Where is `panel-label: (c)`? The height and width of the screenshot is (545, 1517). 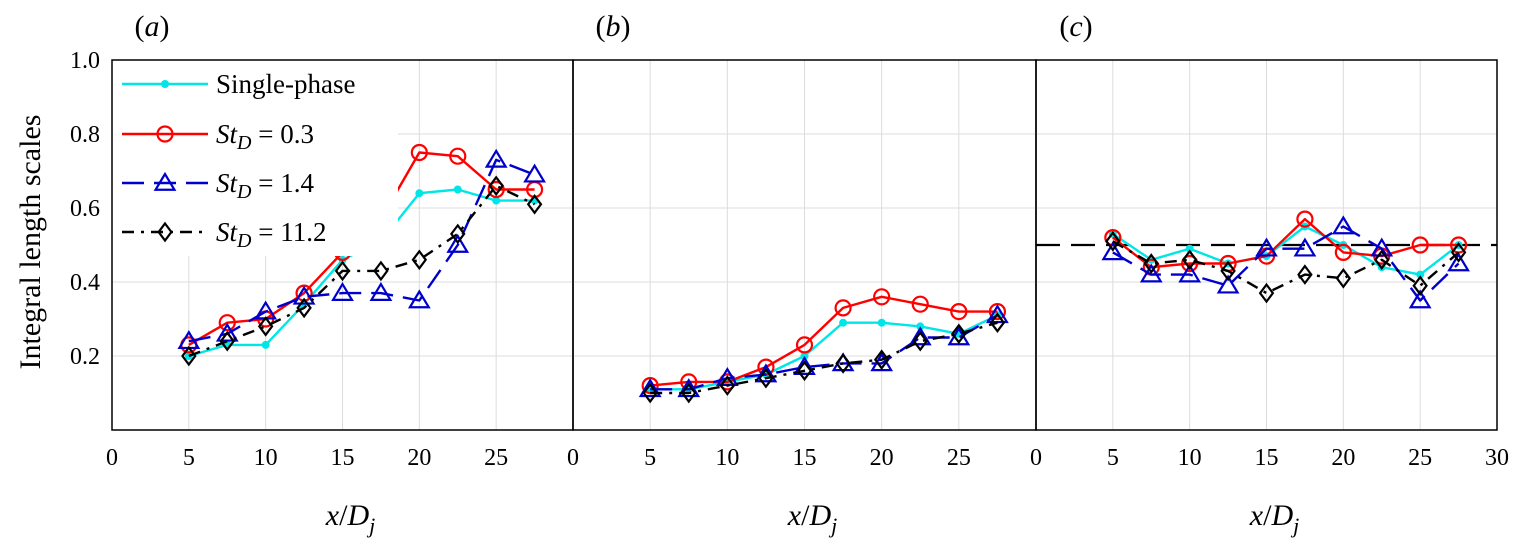 panel-label: (c) is located at coordinates (1075, 26).